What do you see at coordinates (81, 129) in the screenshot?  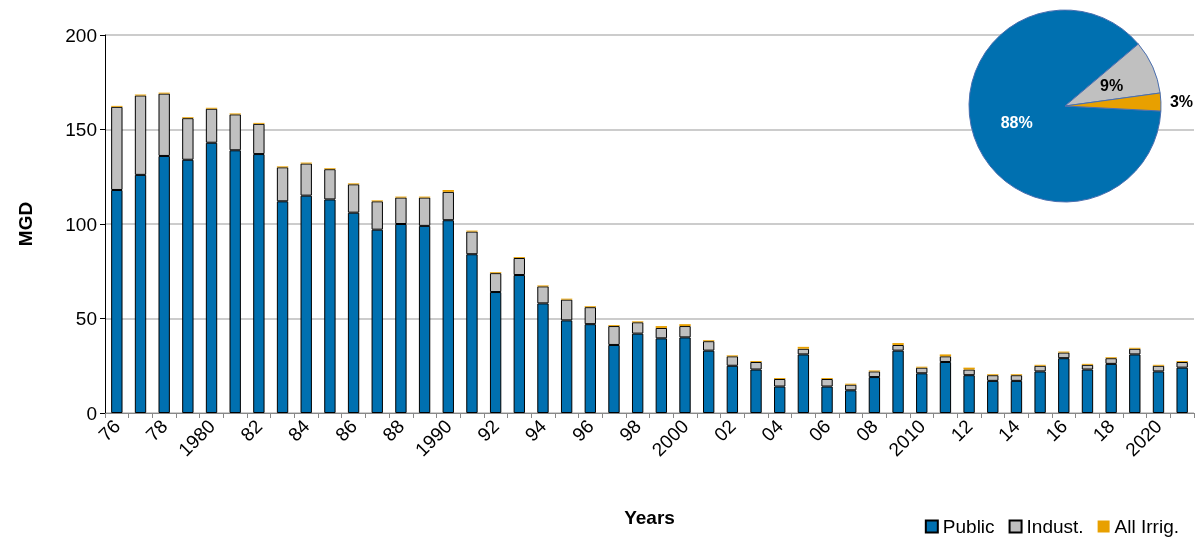 I see `y-tick-label: 150` at bounding box center [81, 129].